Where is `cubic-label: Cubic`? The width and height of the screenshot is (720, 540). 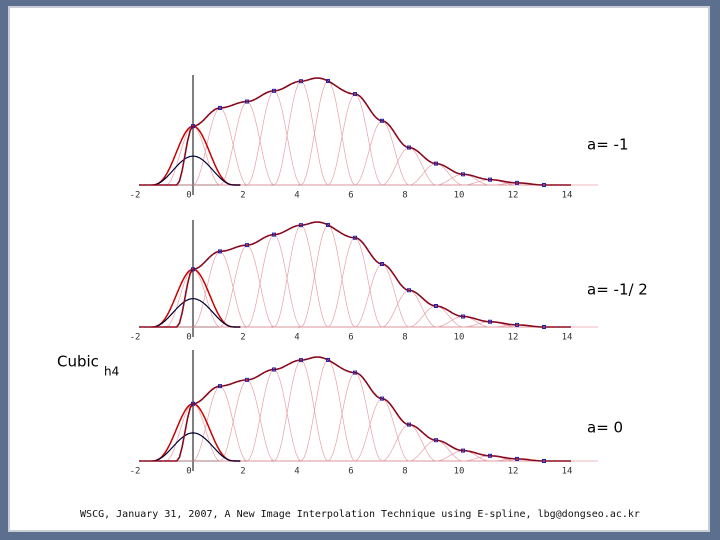
cubic-label: Cubic is located at coordinates (78, 362).